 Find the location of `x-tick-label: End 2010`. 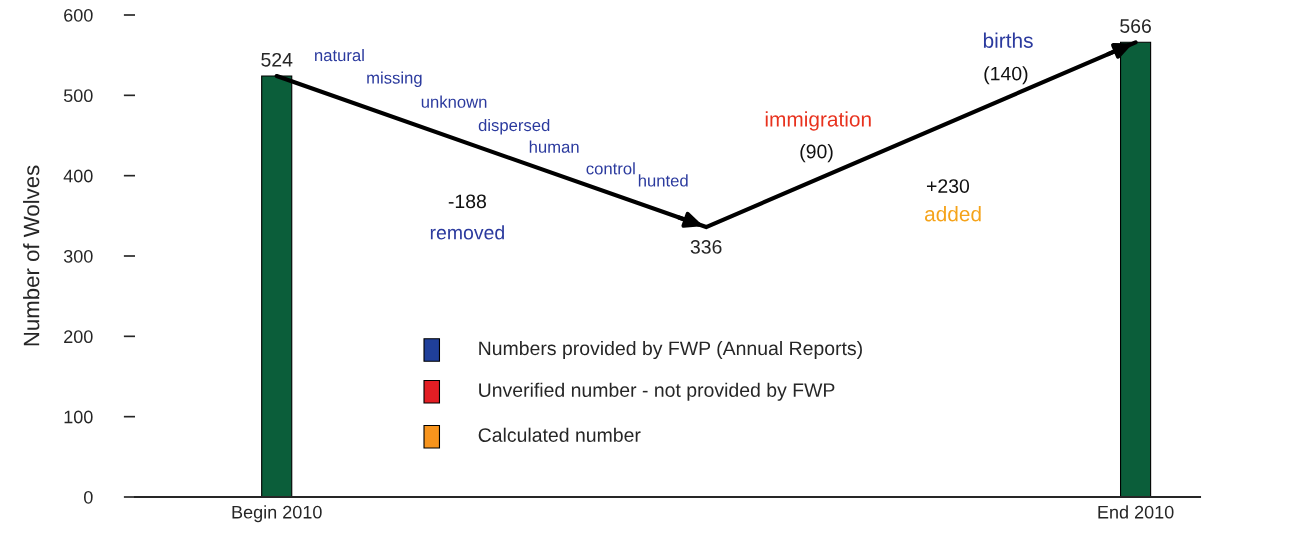

x-tick-label: End 2010 is located at coordinates (1136, 512).